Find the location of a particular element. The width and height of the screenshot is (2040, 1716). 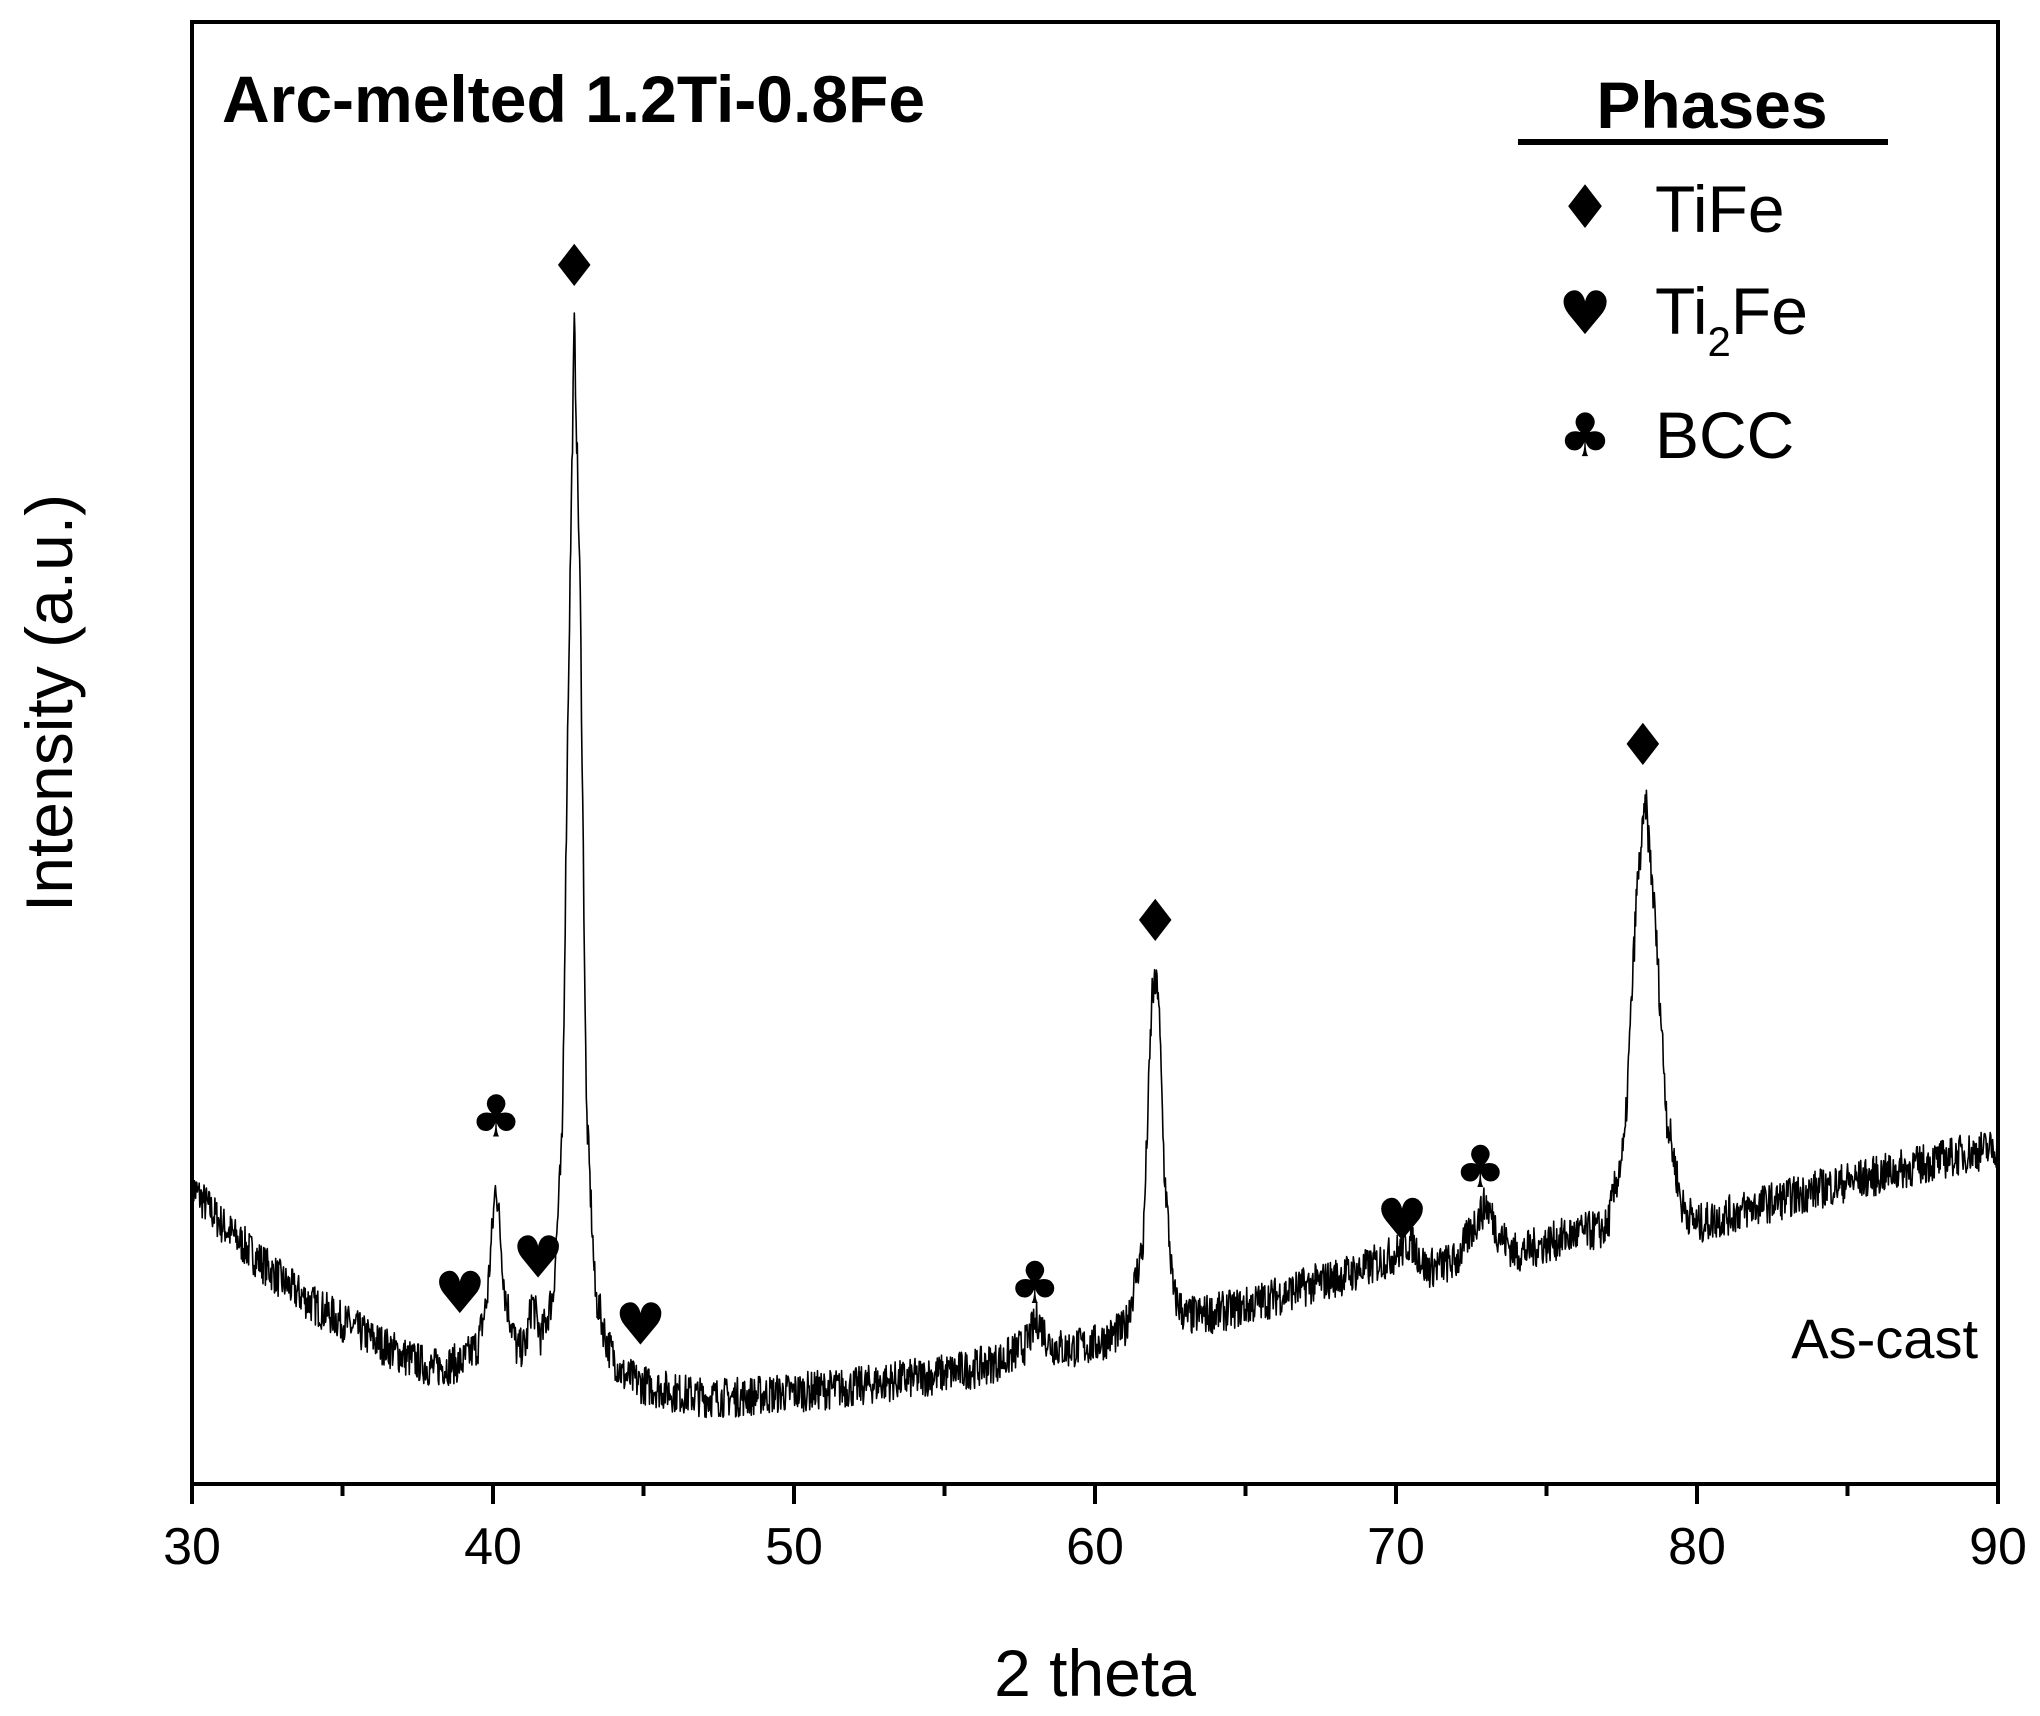

chart-title: Arc-melted 1.2Ti-0.8Fe is located at coordinates (573, 99).